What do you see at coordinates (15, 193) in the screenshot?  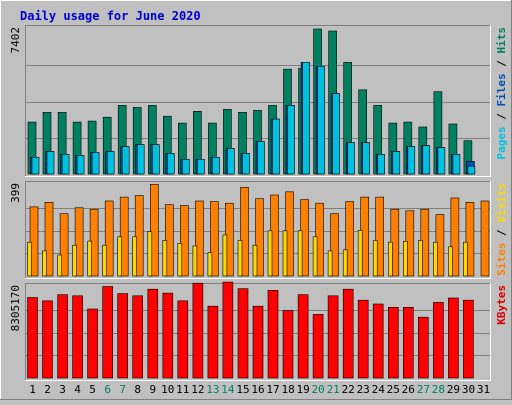 I see `y-max-label: 399` at bounding box center [15, 193].